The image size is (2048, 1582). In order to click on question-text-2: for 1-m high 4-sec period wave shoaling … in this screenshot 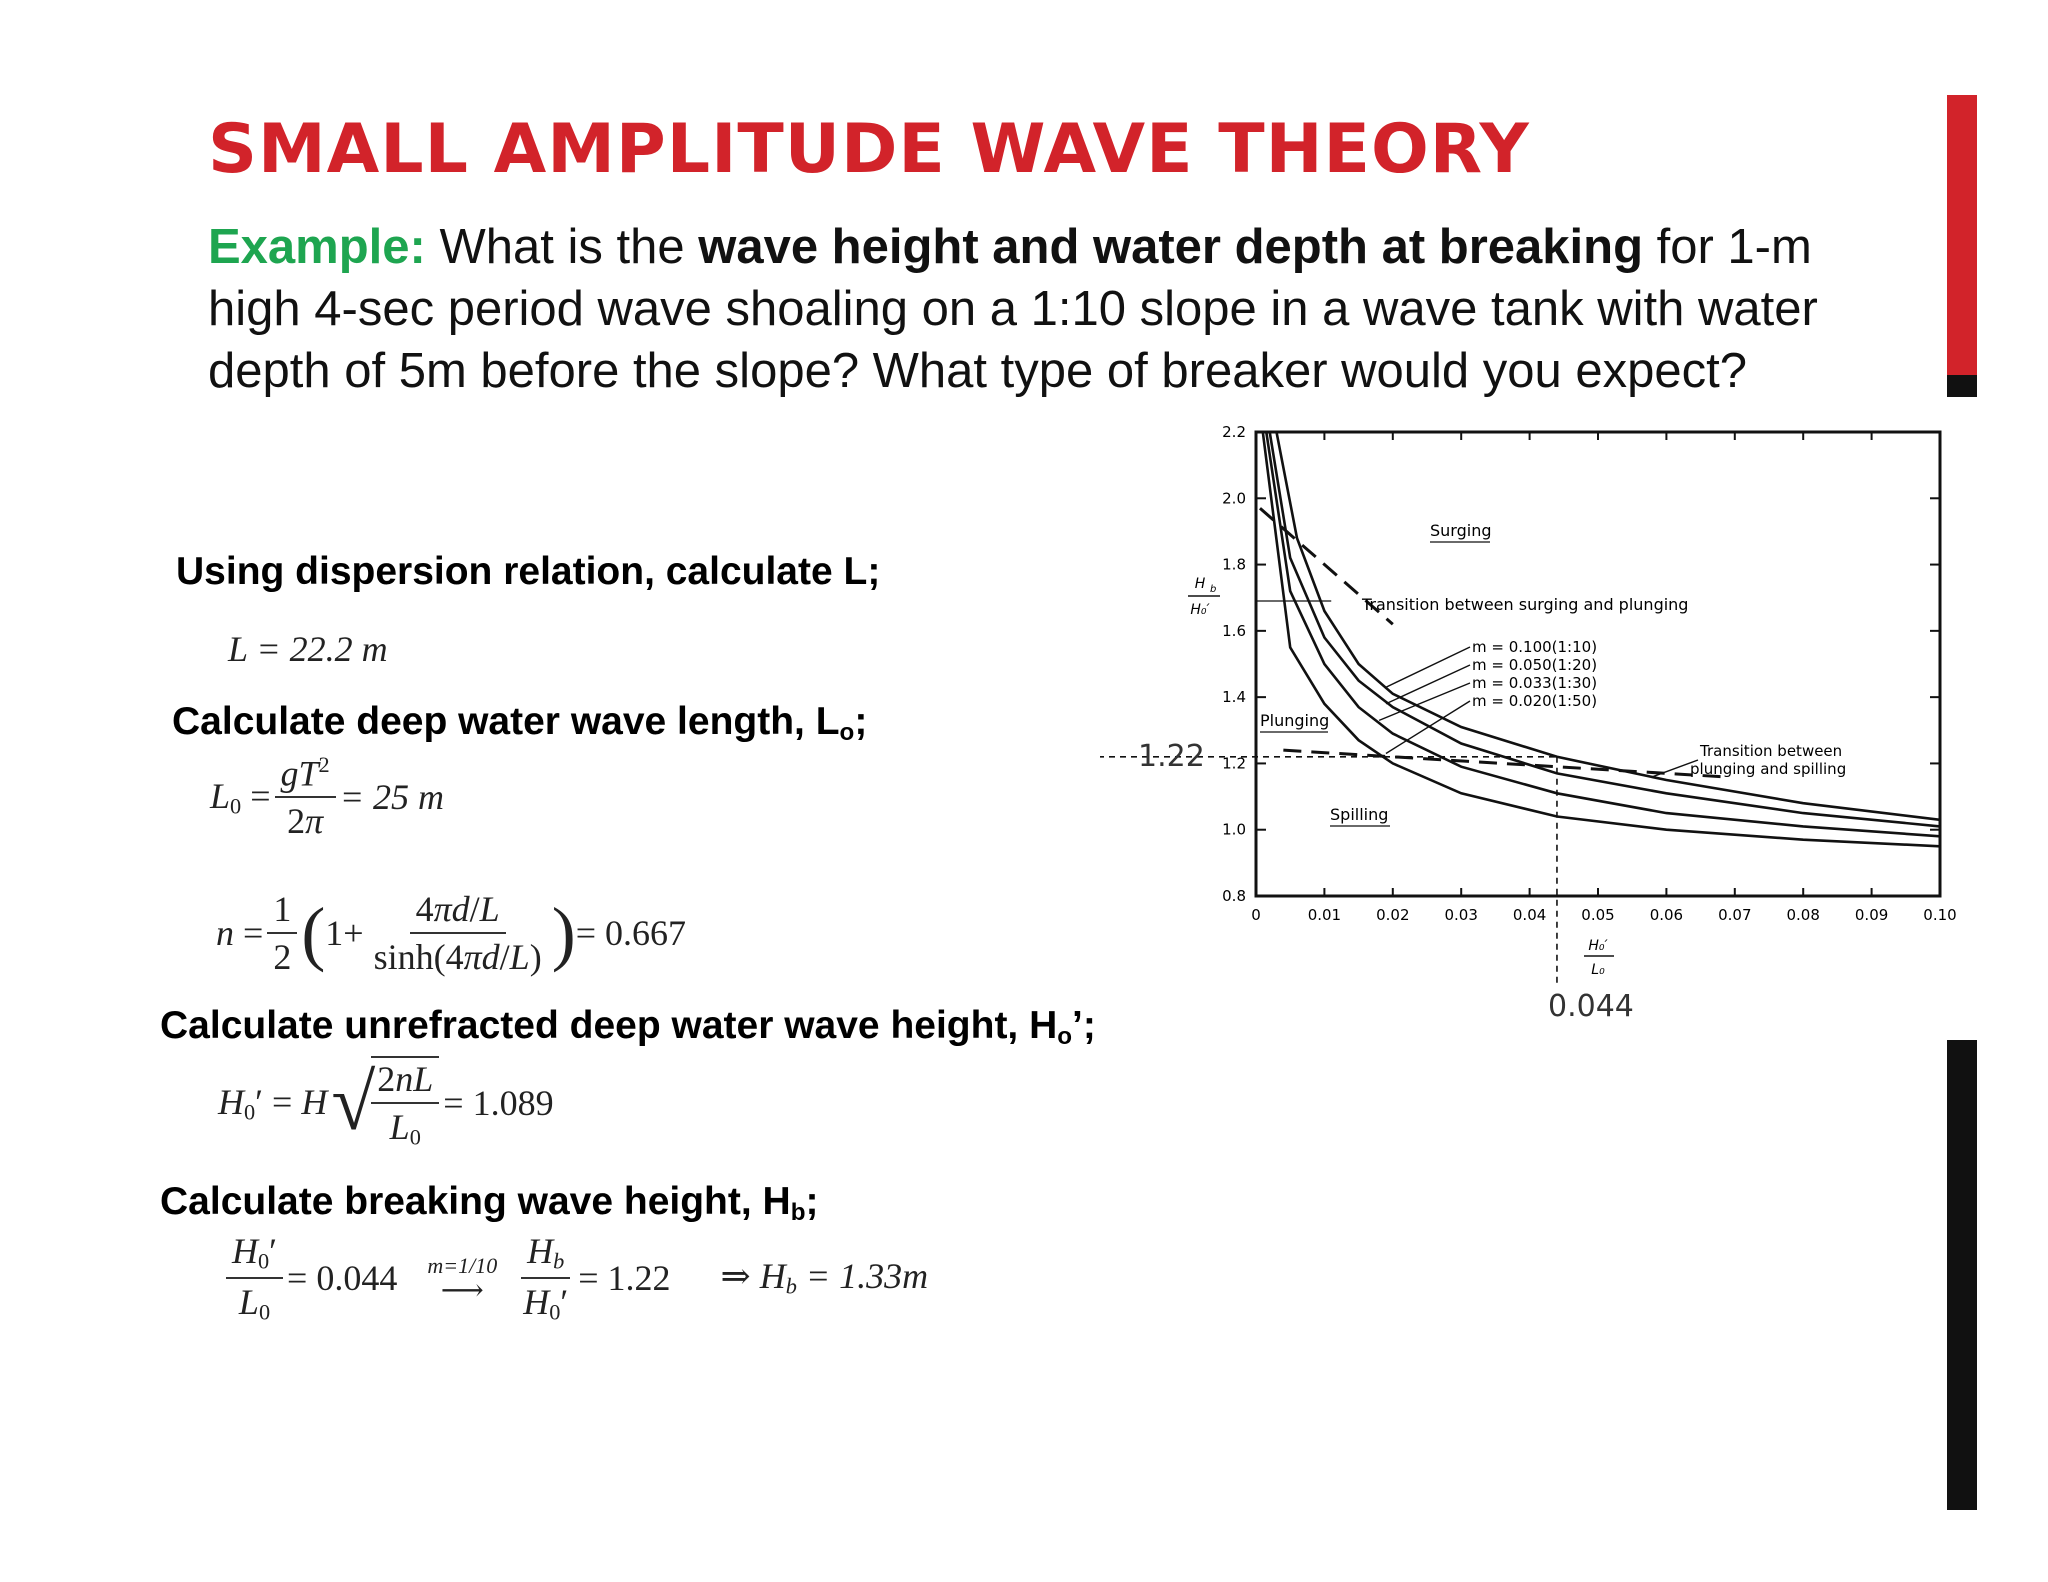, I will do `click(1013, 309)`.